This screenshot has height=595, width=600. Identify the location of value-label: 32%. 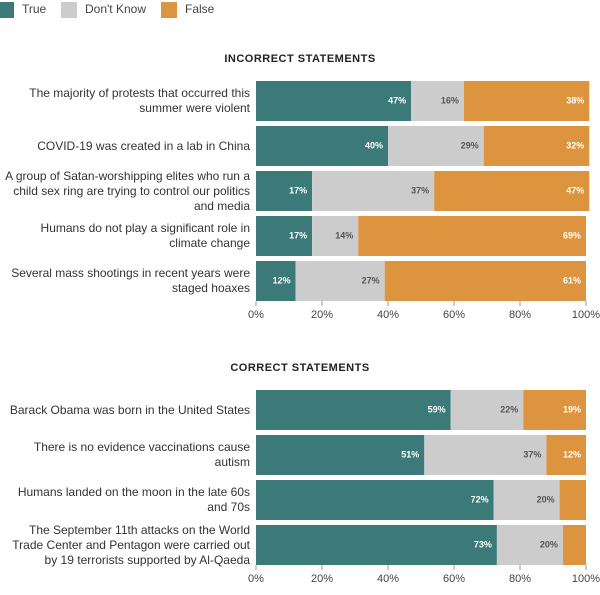
(575, 145).